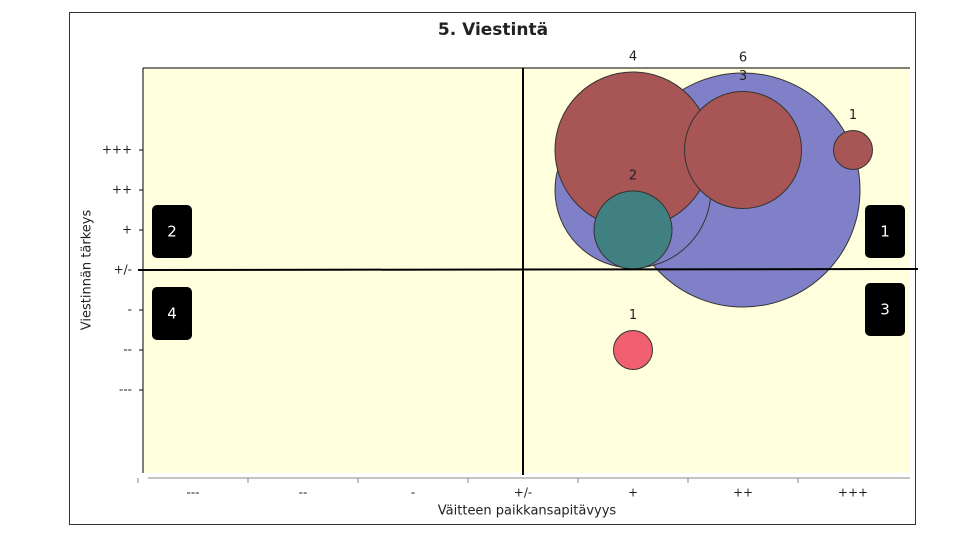 The width and height of the screenshot is (960, 540). What do you see at coordinates (127, 230) in the screenshot?
I see `y-tick-label: +` at bounding box center [127, 230].